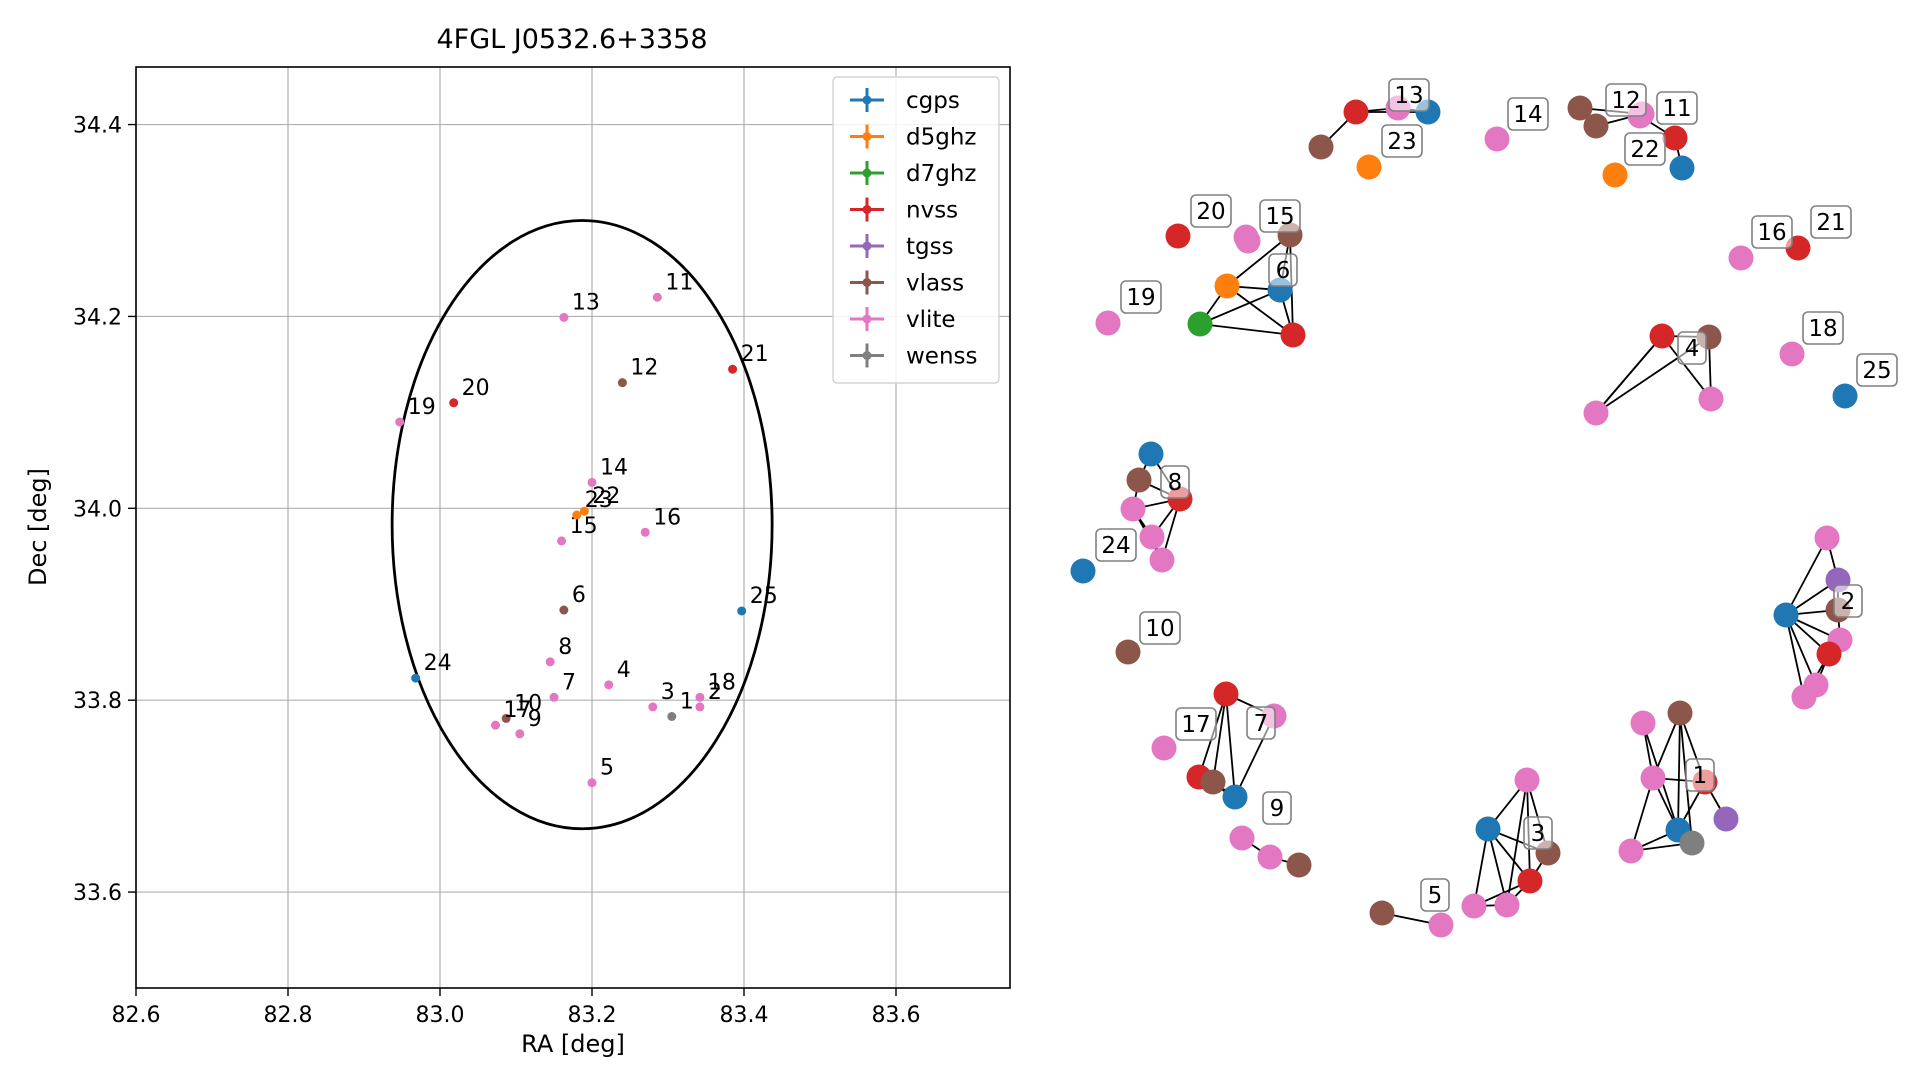  Describe the element at coordinates (582, 525) in the screenshot. I see `error-ellipse` at that location.